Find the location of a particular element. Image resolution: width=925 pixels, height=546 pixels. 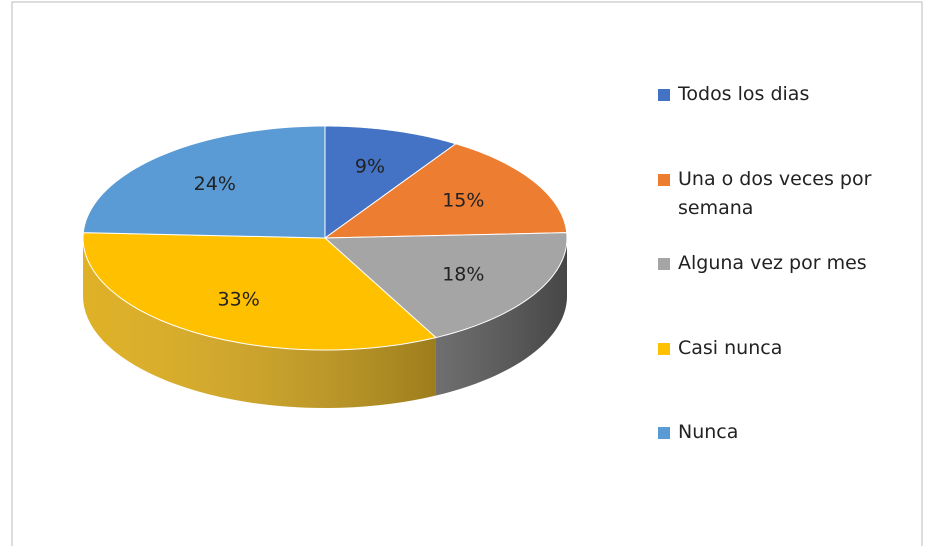

legend-item: Una o dos veces por semana is located at coordinates (788, 194).